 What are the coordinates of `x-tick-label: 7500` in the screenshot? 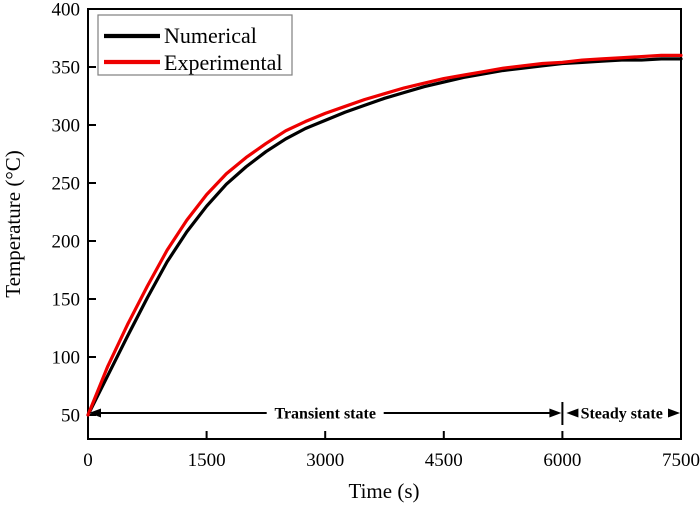 It's located at (681, 460).